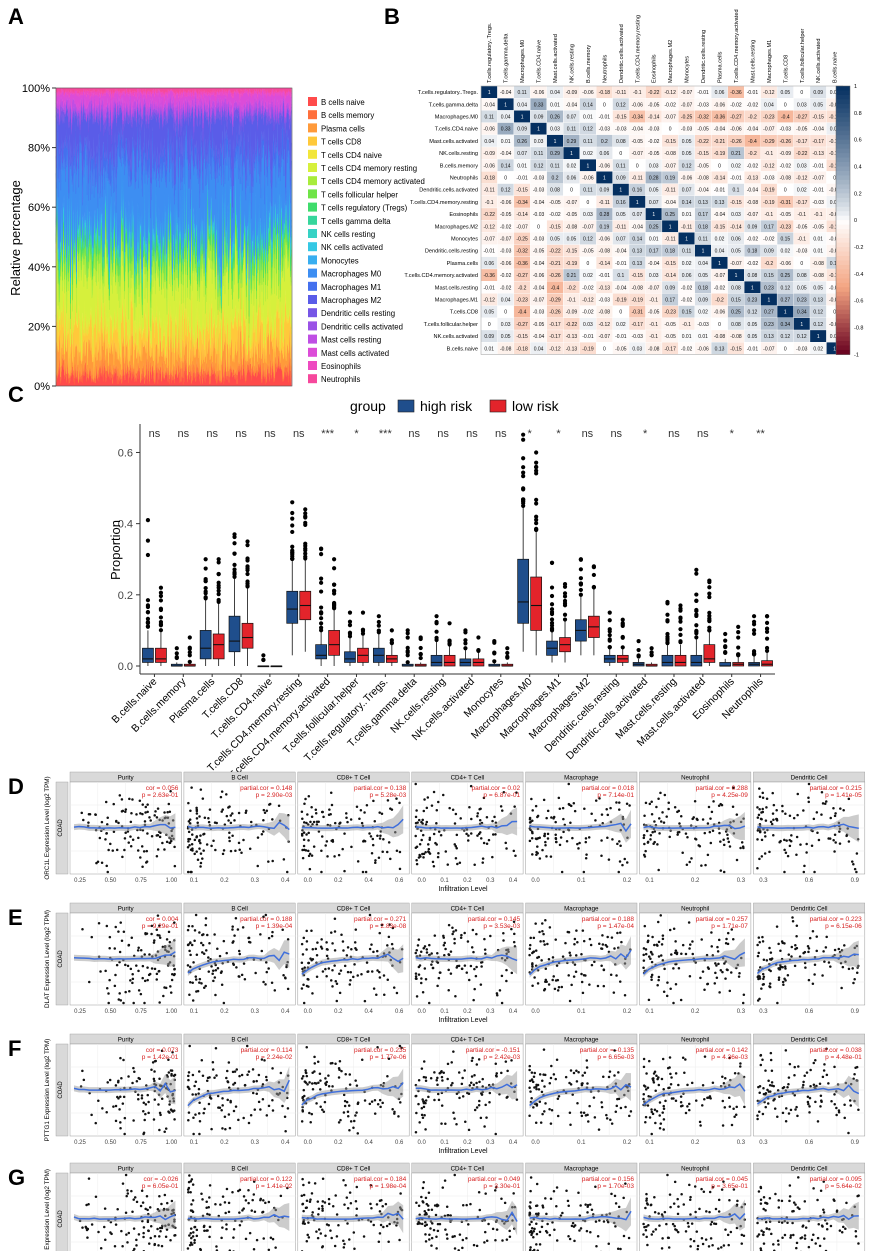  What do you see at coordinates (16, 786) in the screenshot?
I see `panel-label-d: D` at bounding box center [16, 786].